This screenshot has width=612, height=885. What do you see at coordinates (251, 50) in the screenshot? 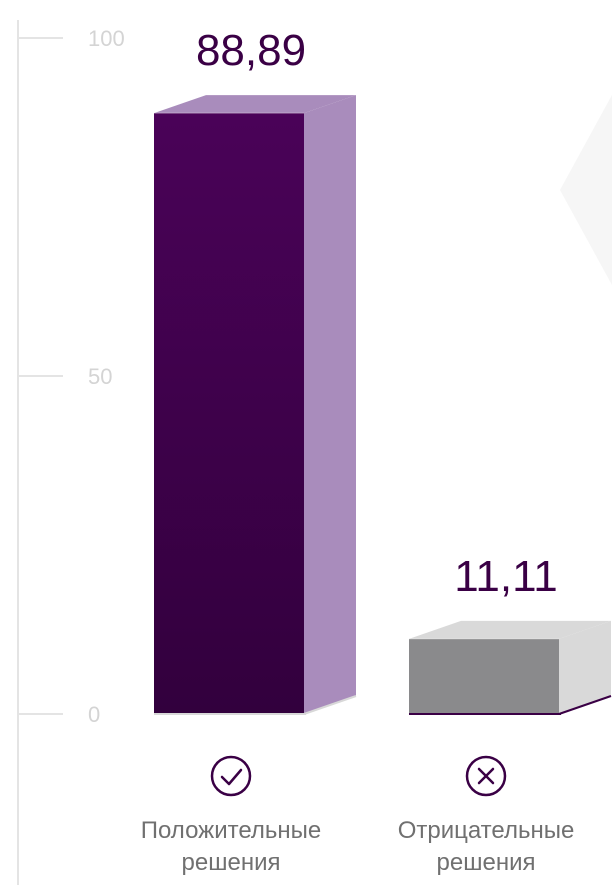
I see `bar-value-label: 88,89` at bounding box center [251, 50].